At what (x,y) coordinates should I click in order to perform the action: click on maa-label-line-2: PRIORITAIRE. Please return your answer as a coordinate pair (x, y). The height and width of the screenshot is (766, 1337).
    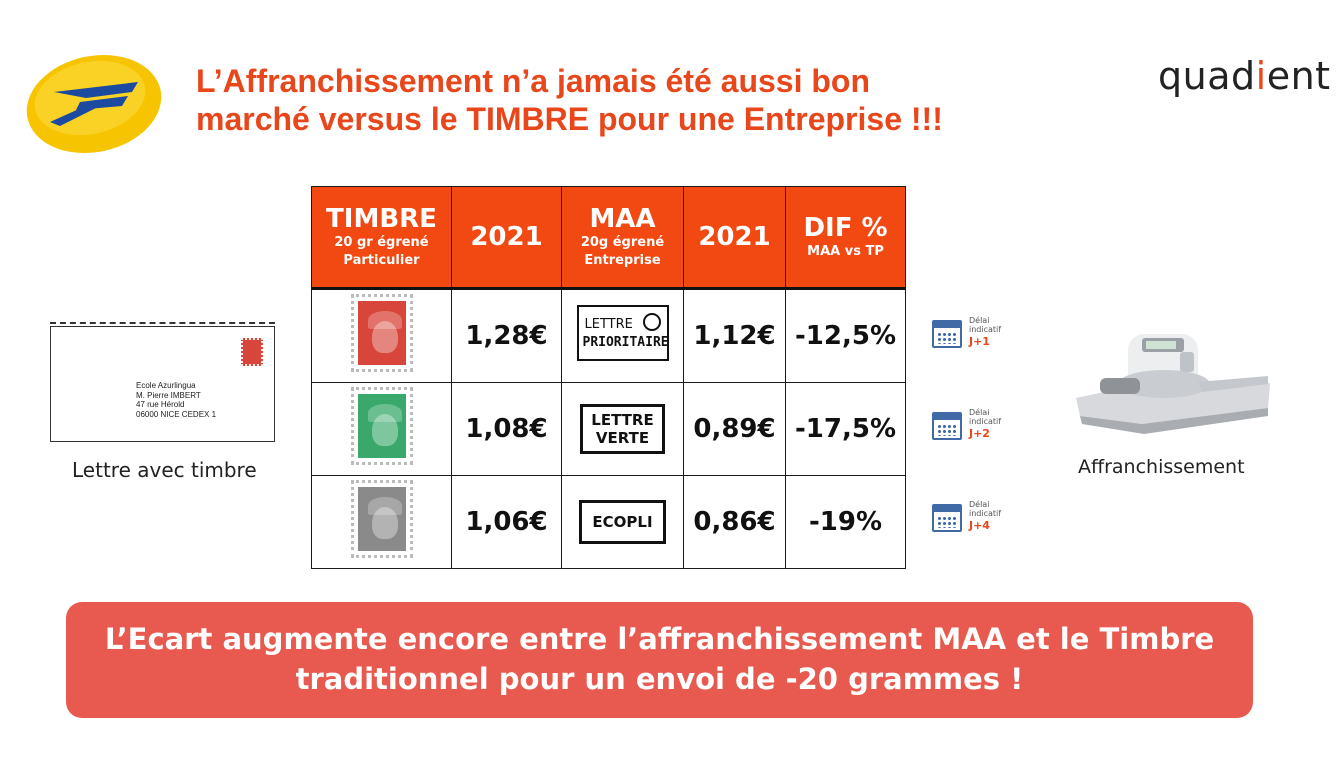
    Looking at the image, I should click on (625, 342).